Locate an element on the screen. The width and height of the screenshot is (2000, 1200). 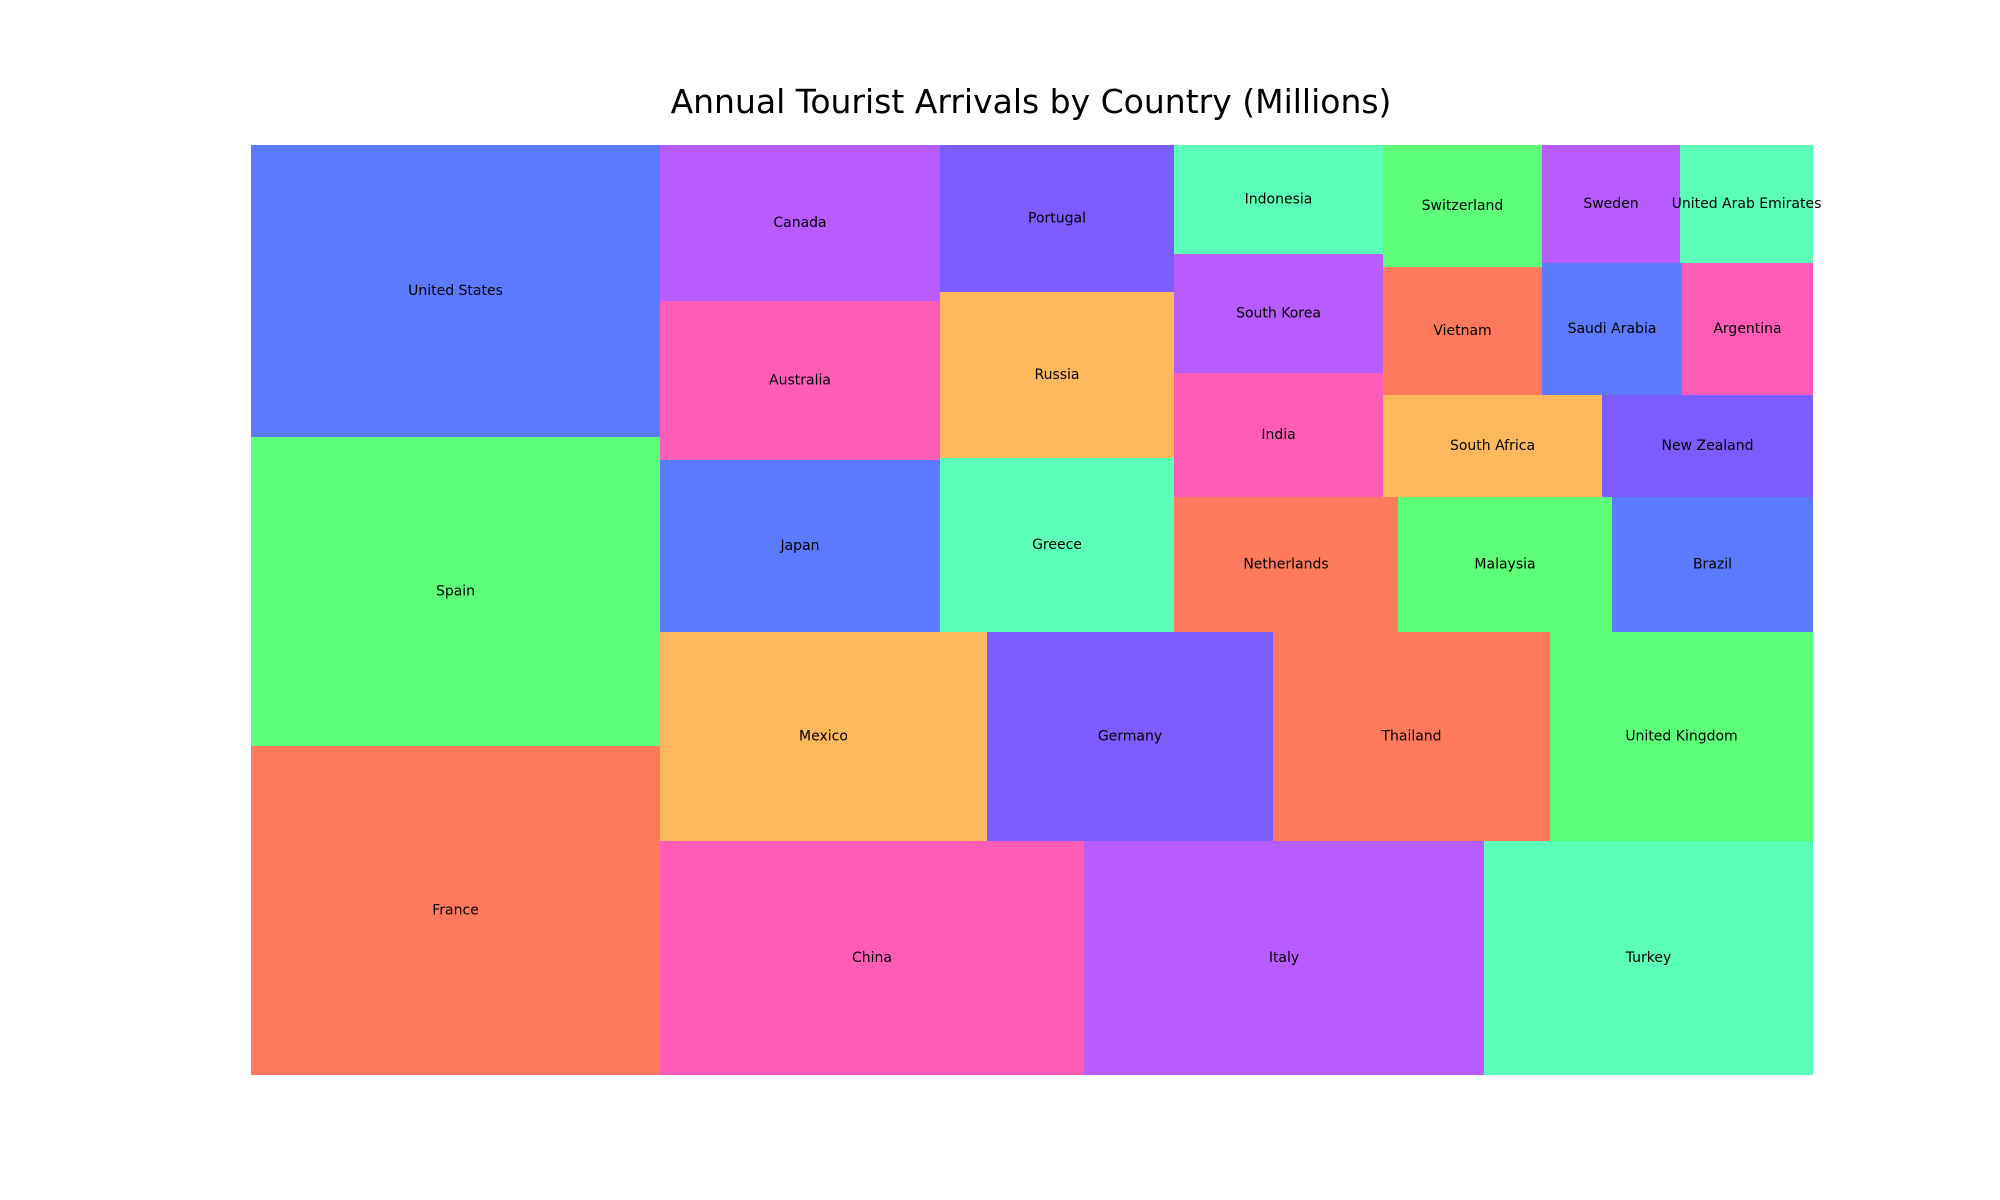
tile-label-germany: Germany is located at coordinates (1130, 737).